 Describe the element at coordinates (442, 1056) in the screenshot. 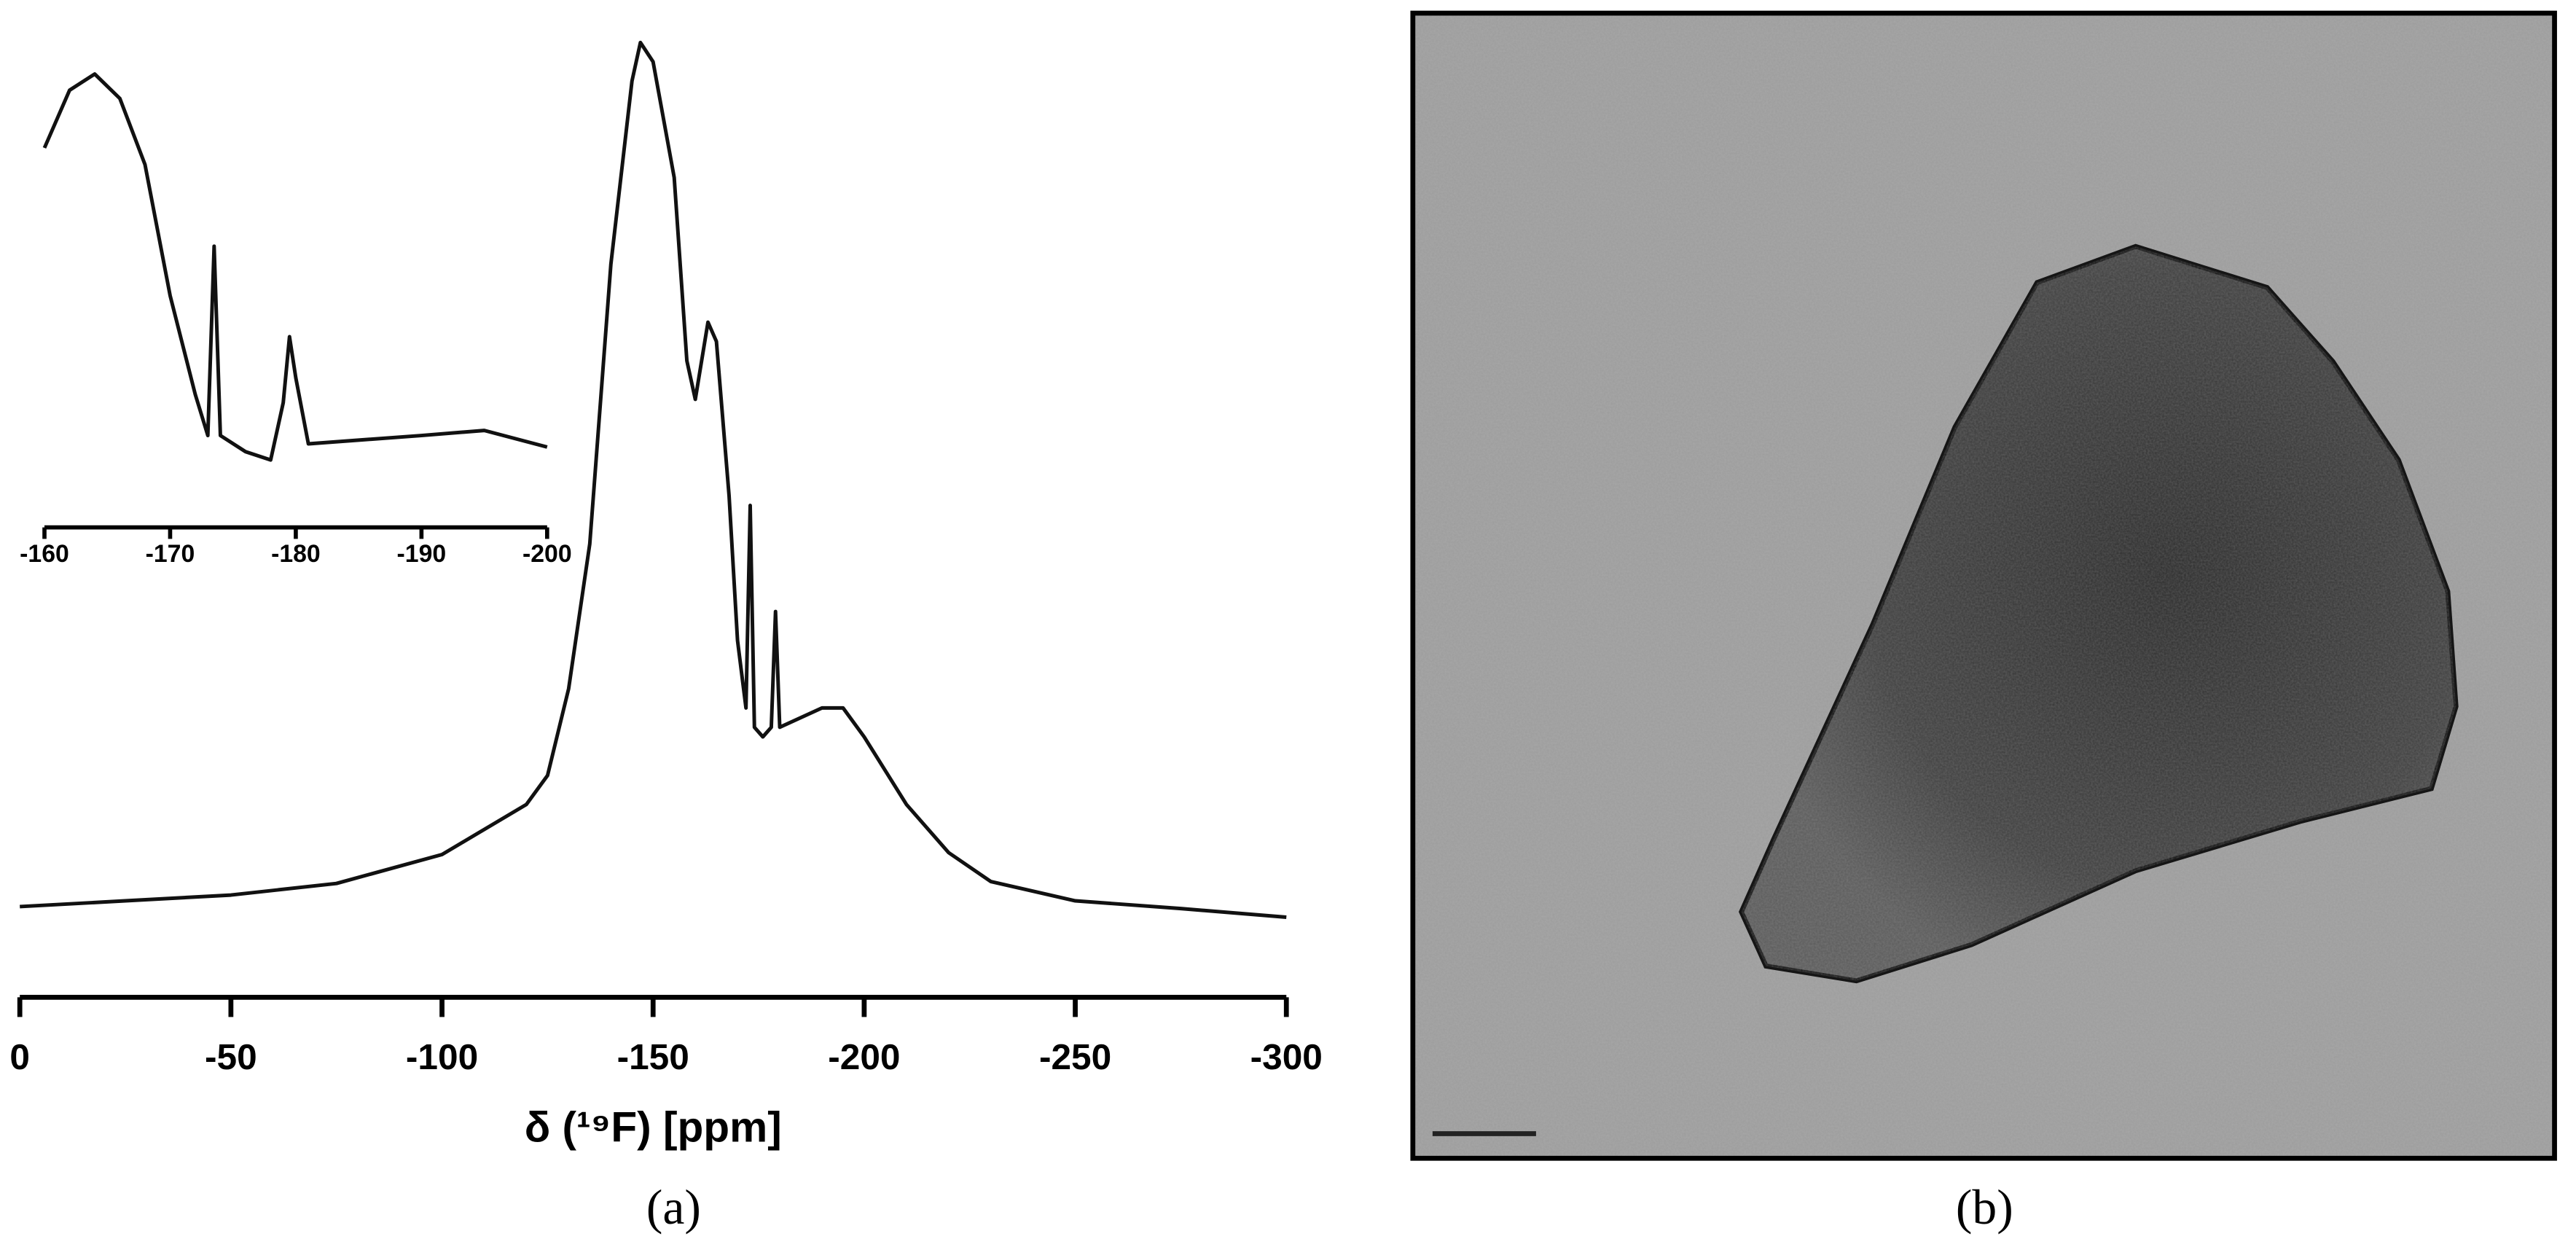

I see `x-tick-label: -100` at that location.